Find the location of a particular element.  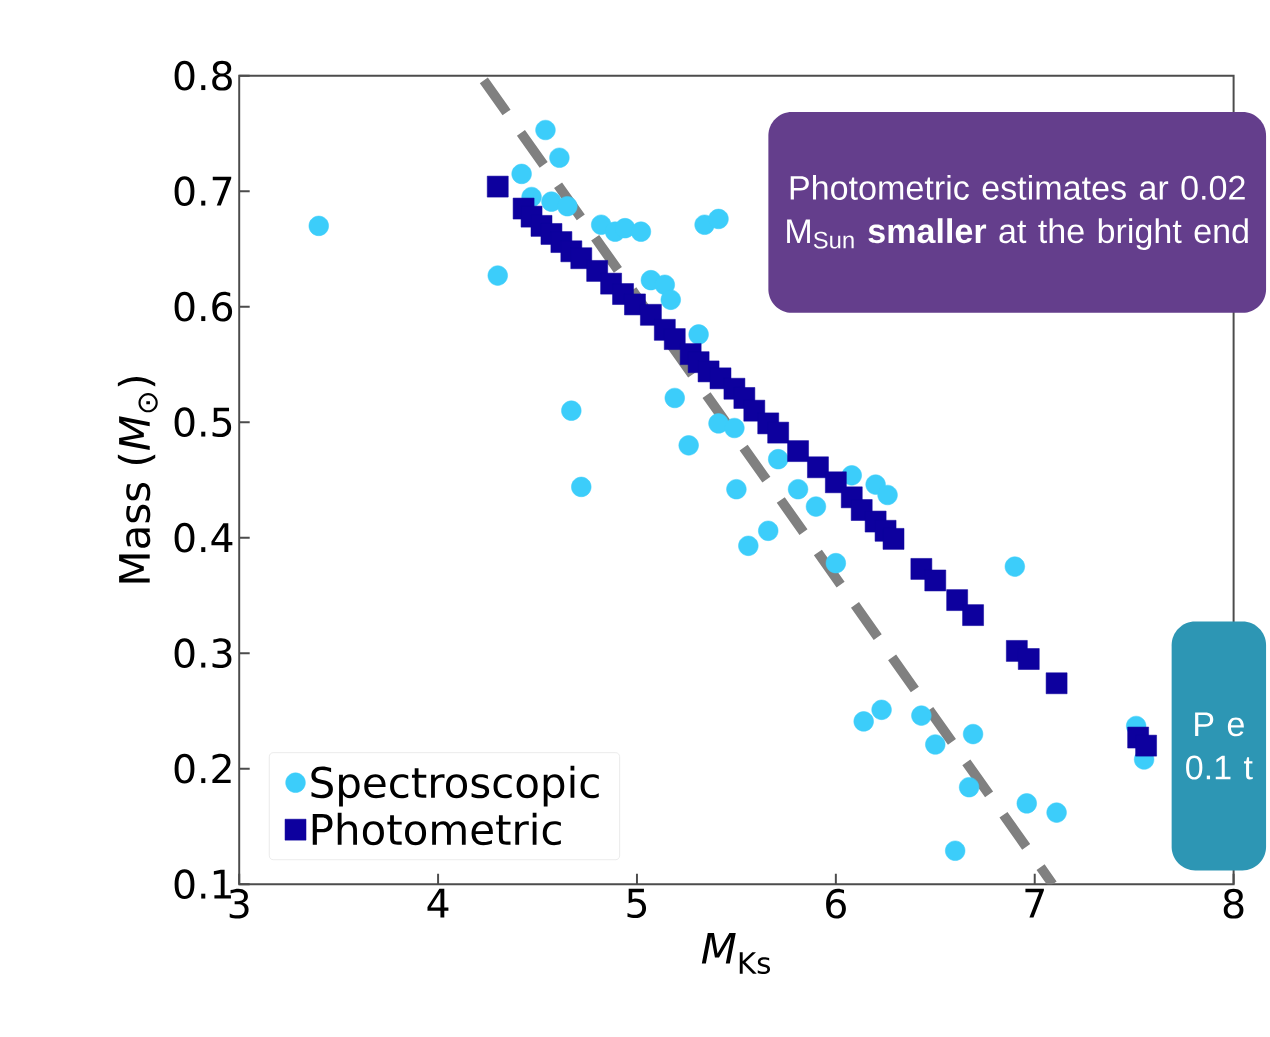

x-tick-label: 7 is located at coordinates (1034, 903).